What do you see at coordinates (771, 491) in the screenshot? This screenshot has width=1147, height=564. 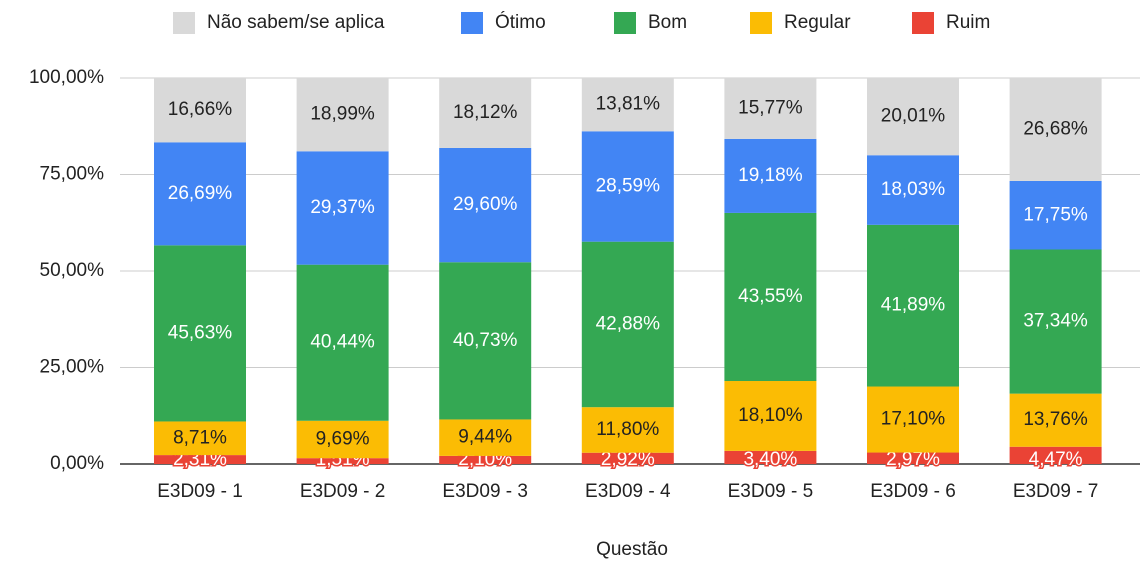 I see `x-tick-label: E3D09 - 5` at bounding box center [771, 491].